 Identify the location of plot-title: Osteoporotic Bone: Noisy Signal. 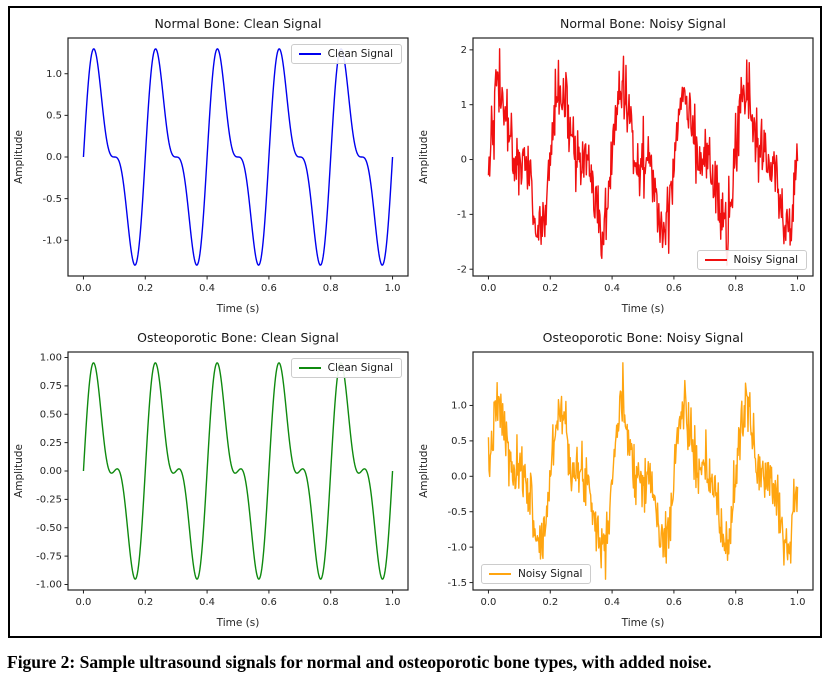
(643, 337).